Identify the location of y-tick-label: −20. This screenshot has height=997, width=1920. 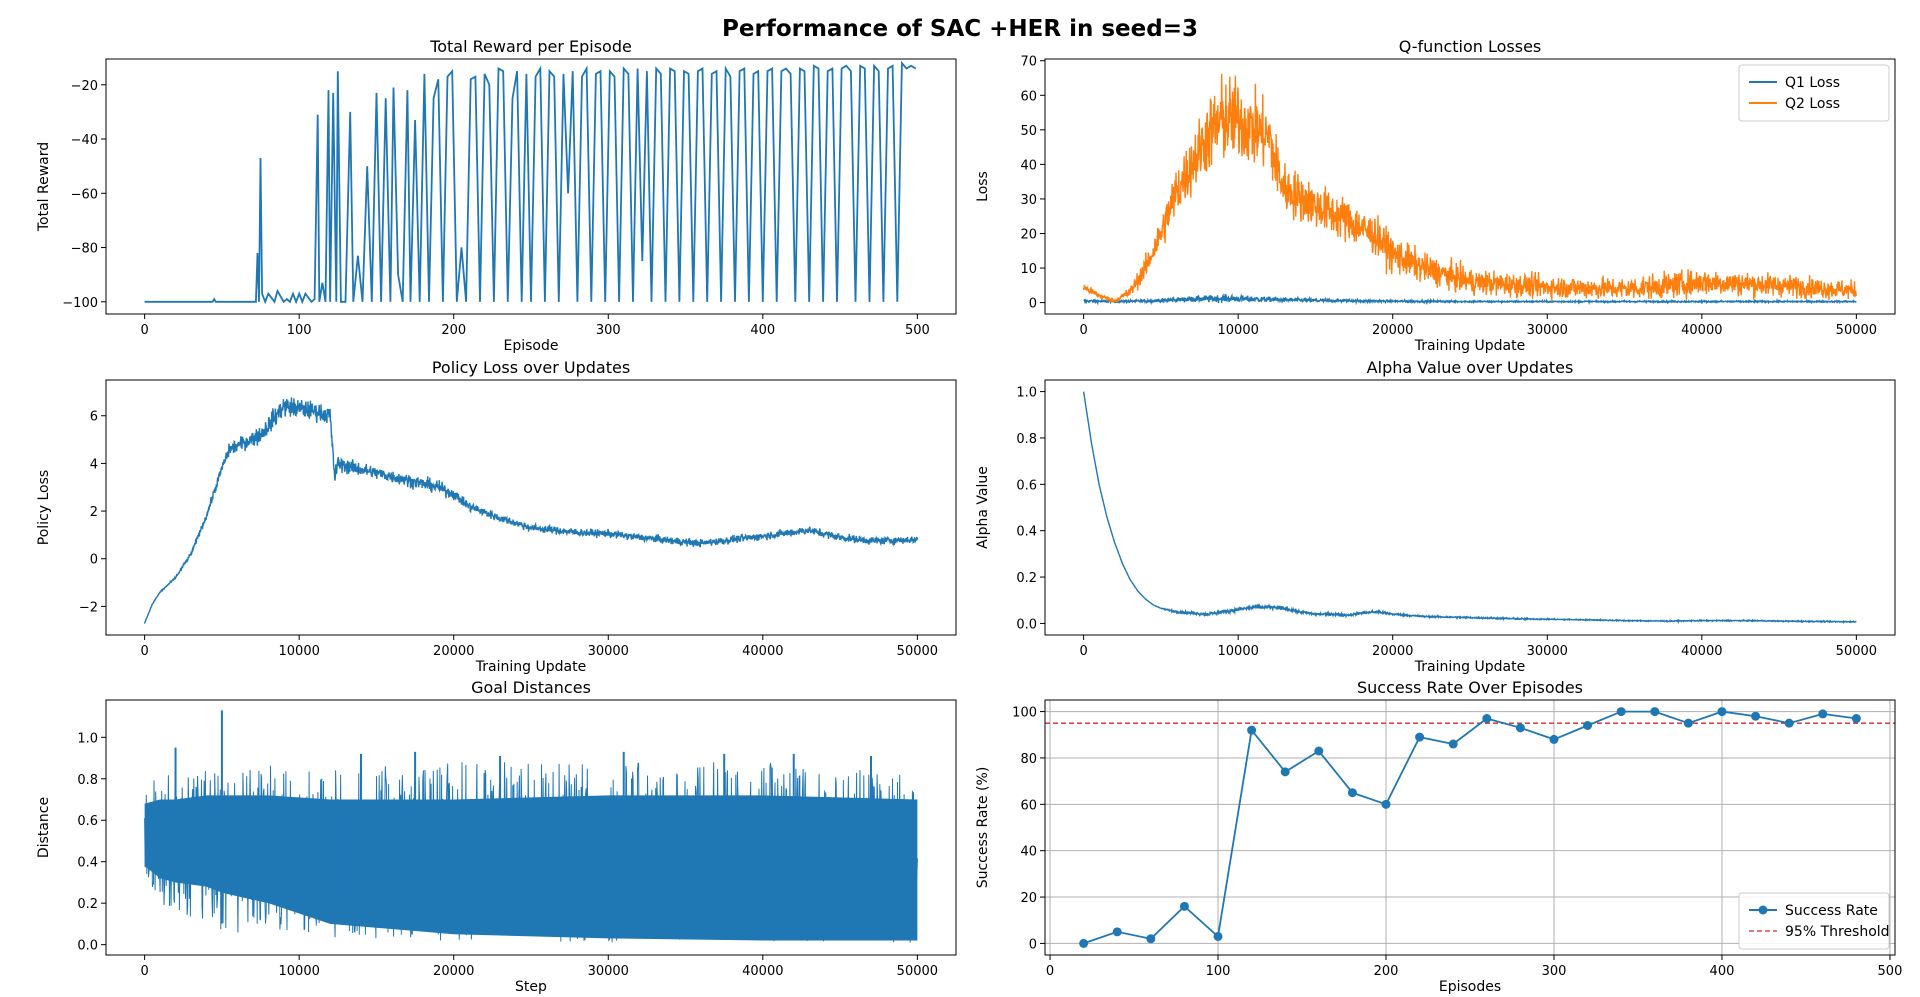
(84, 86).